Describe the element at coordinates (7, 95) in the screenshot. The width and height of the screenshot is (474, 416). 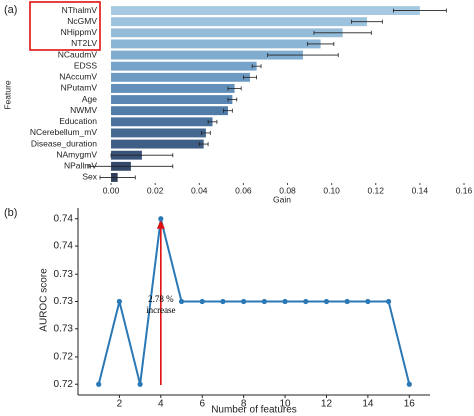
I see `y-axis-label: Feature` at that location.